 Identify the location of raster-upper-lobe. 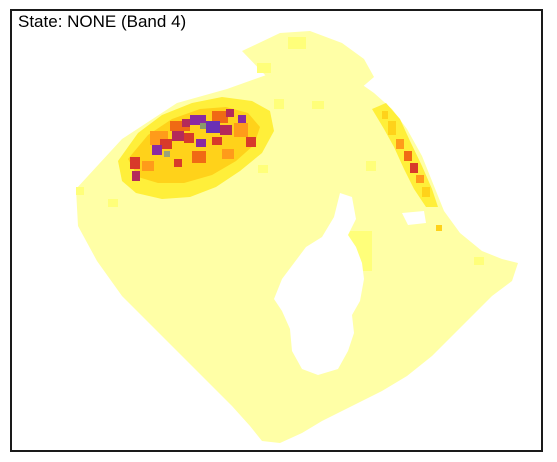
(308, 60).